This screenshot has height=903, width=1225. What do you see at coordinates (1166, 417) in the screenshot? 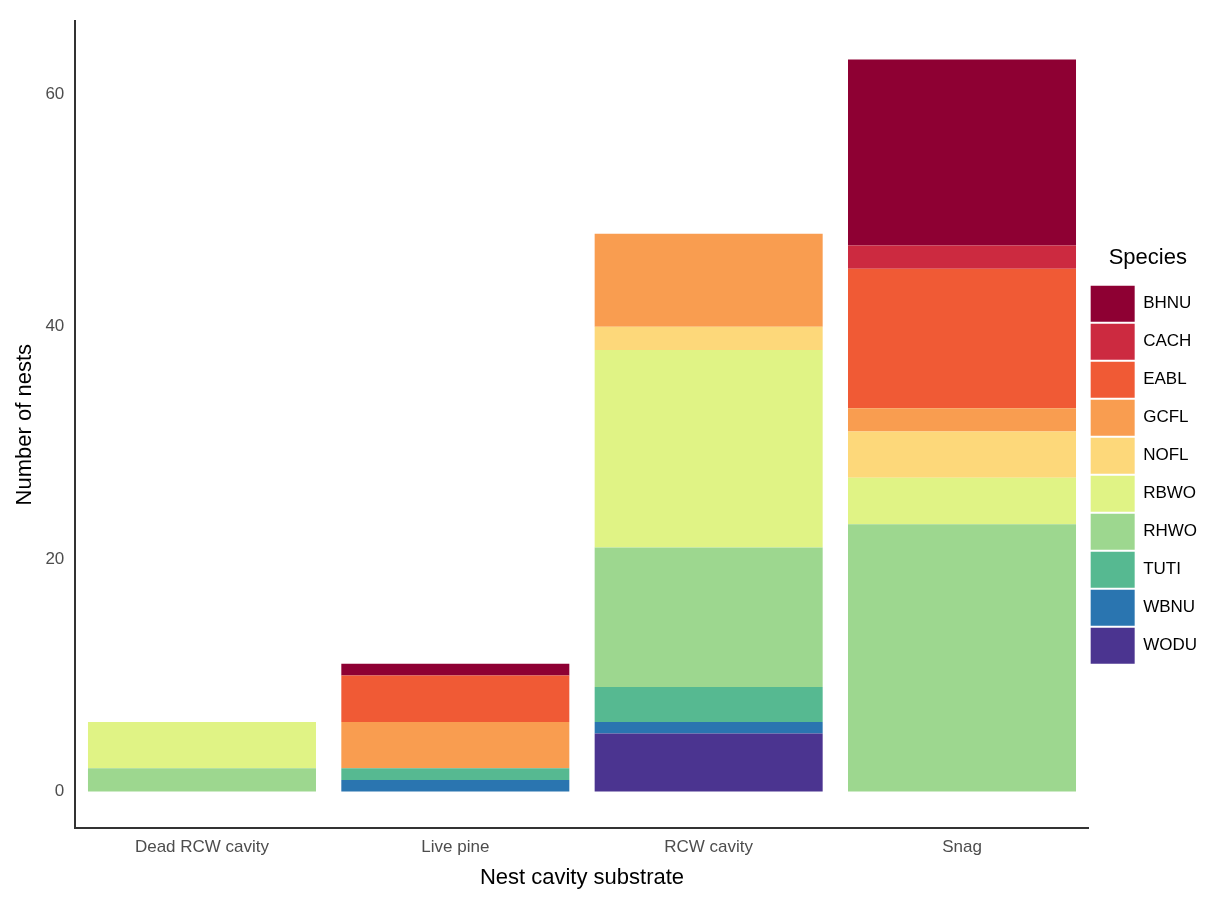
I see `legend-label: GCFL` at bounding box center [1166, 417].